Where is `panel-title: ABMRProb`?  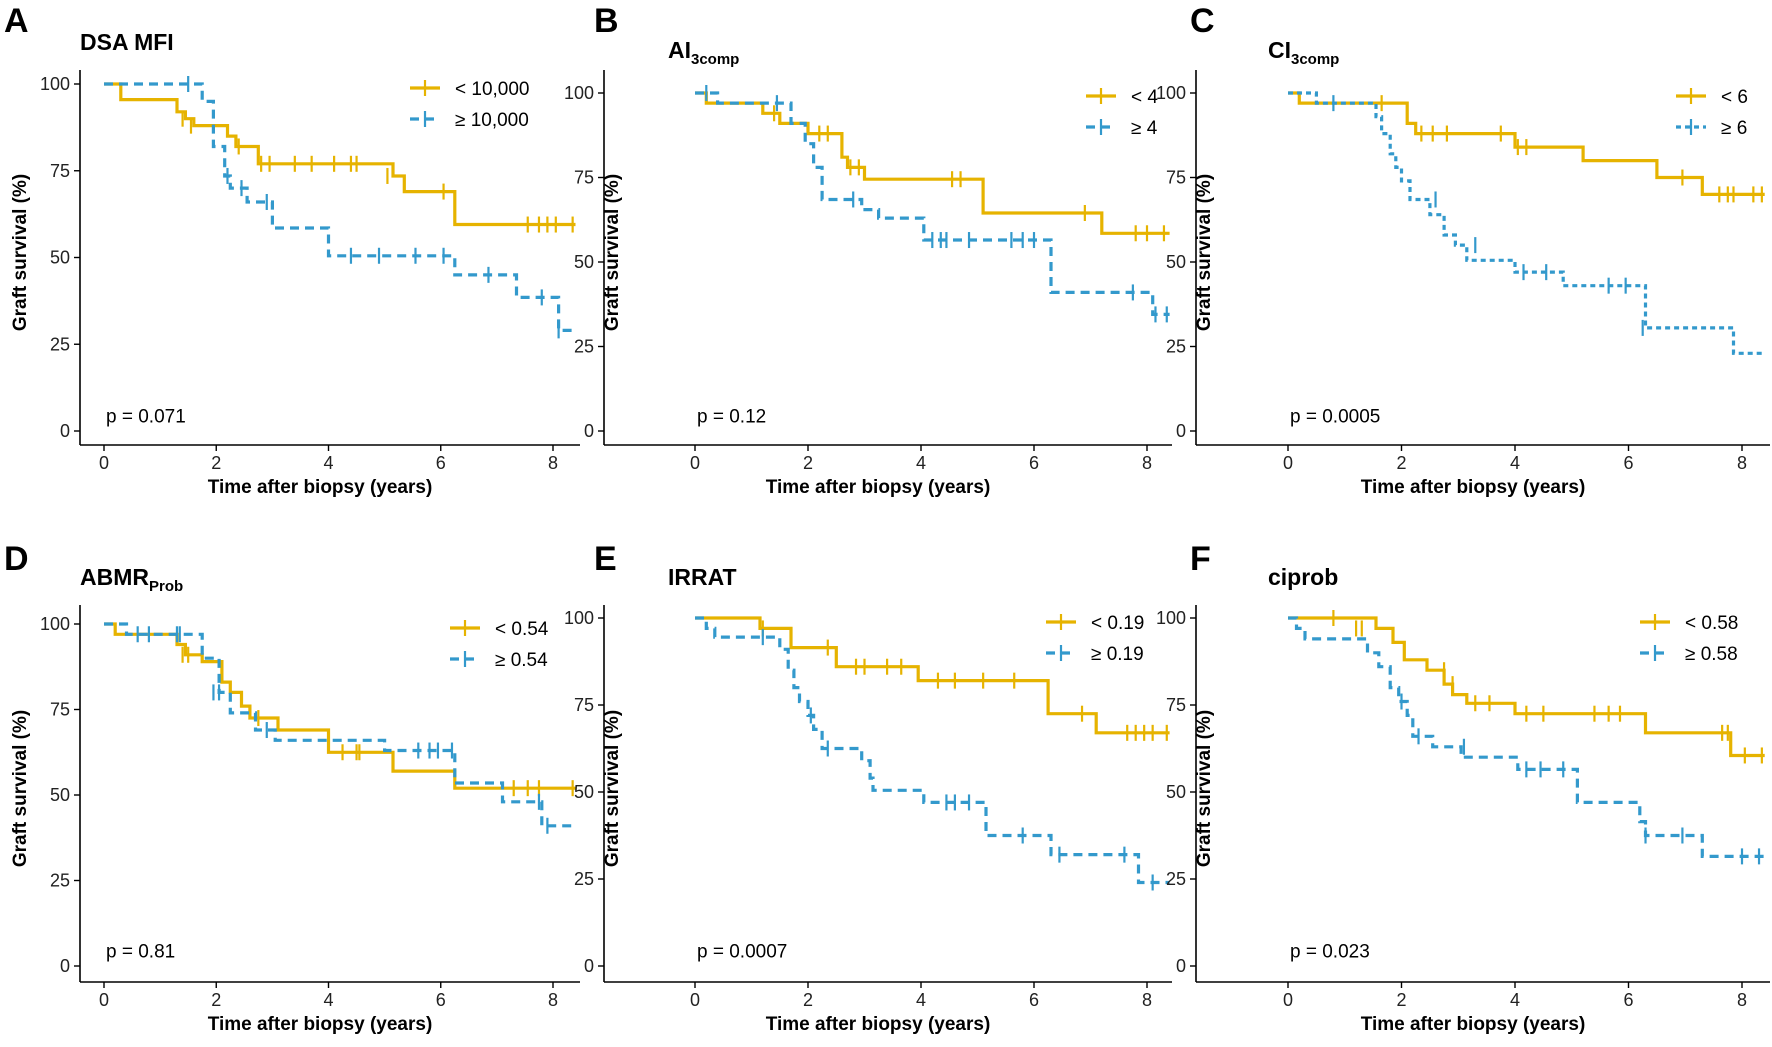
panel-title: ABMRProb is located at coordinates (131, 579).